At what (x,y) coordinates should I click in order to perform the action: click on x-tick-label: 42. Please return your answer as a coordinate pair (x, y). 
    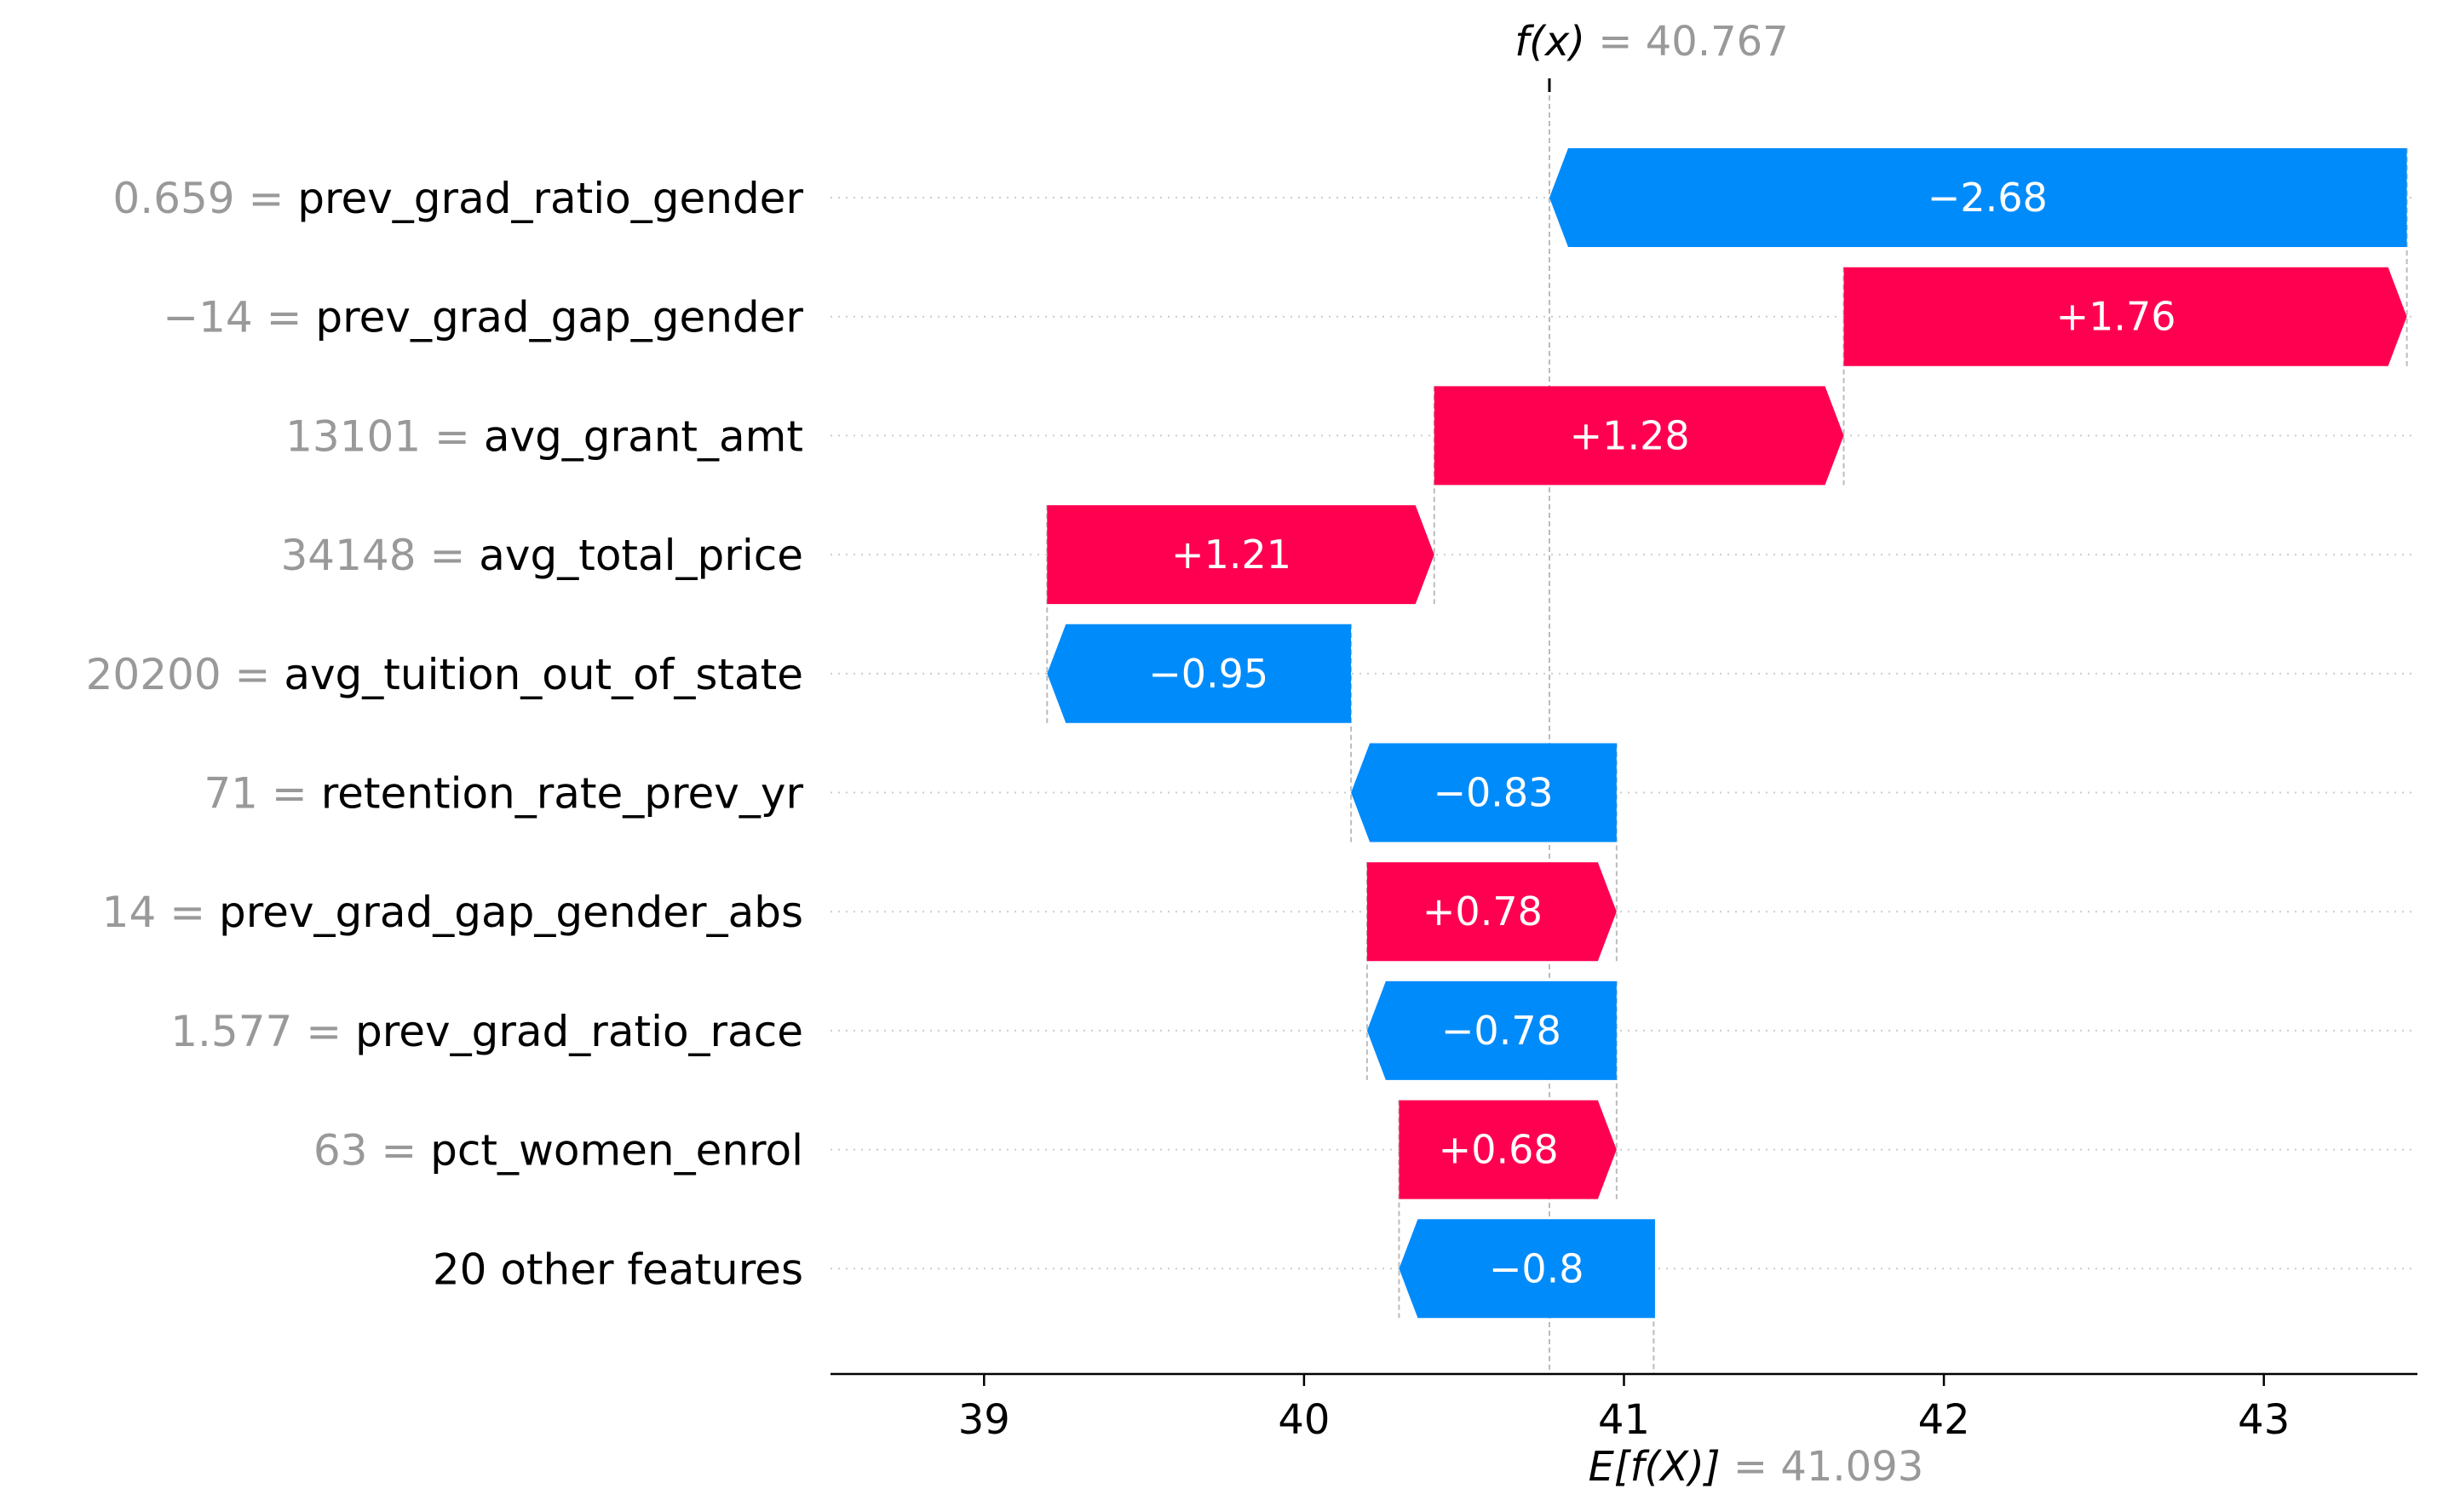
    Looking at the image, I should click on (1944, 1420).